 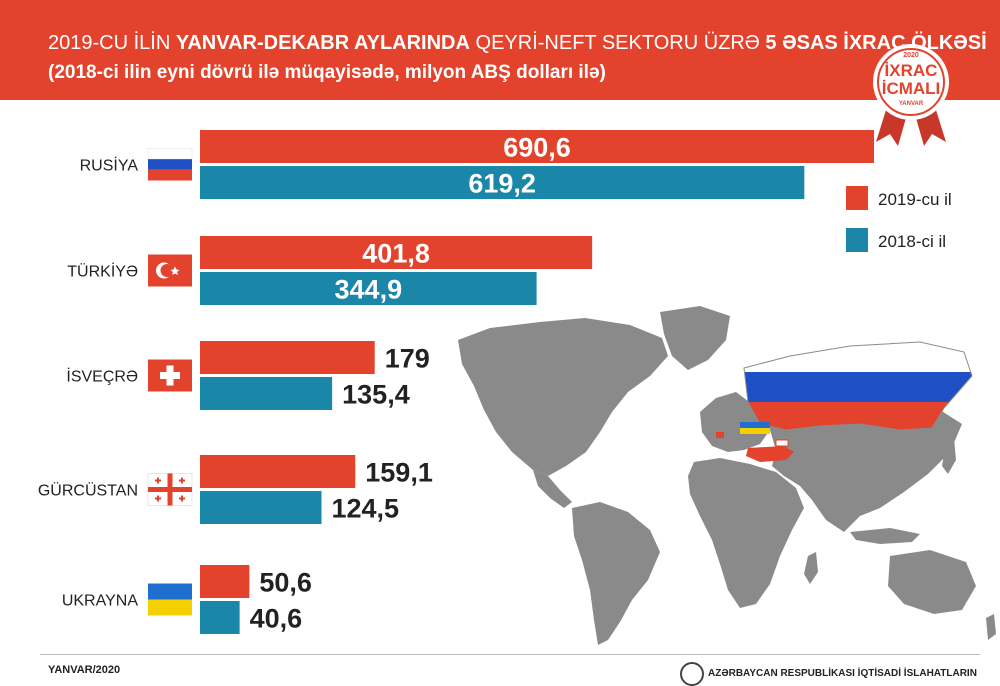 What do you see at coordinates (770, 454) in the screenshot?
I see `map-turkey` at bounding box center [770, 454].